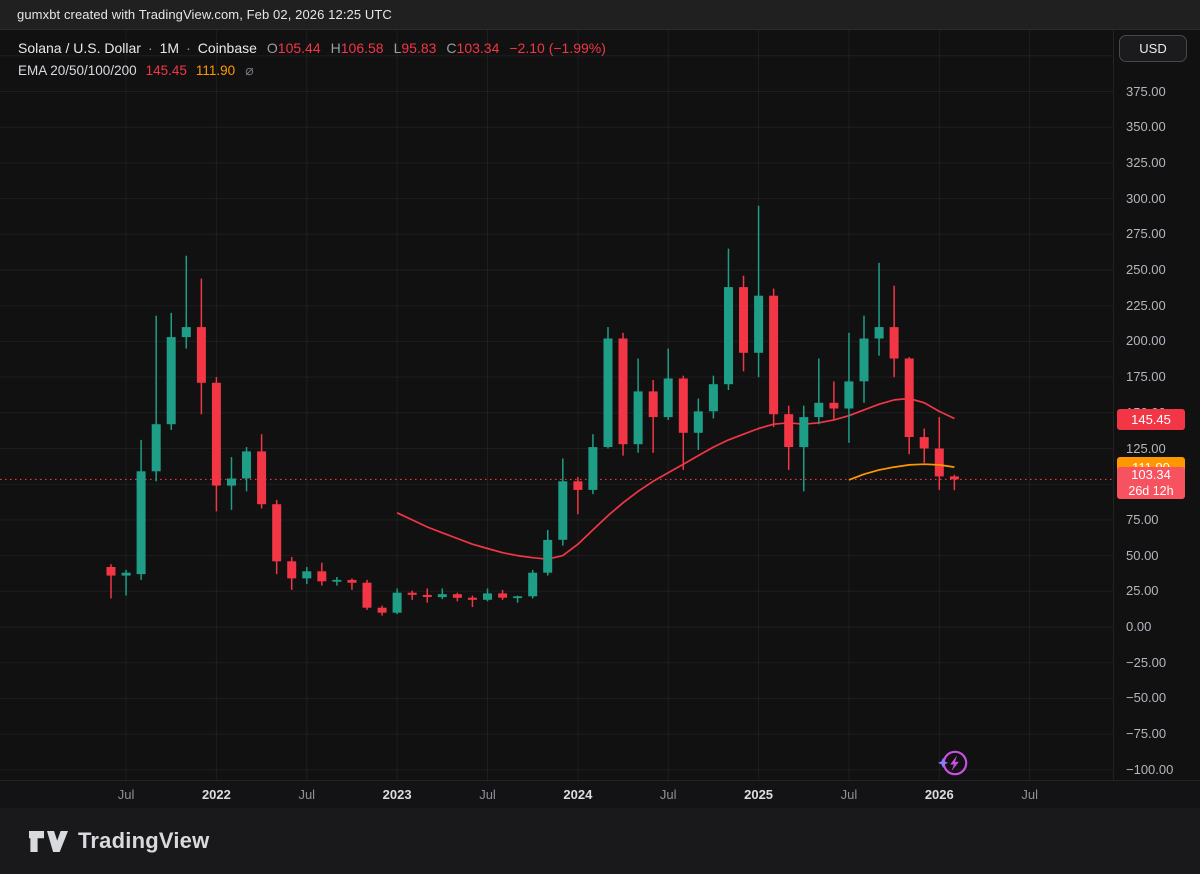 The image size is (1200, 874). Describe the element at coordinates (335, 48) in the screenshot. I see `ohlc-high-key: H` at that location.